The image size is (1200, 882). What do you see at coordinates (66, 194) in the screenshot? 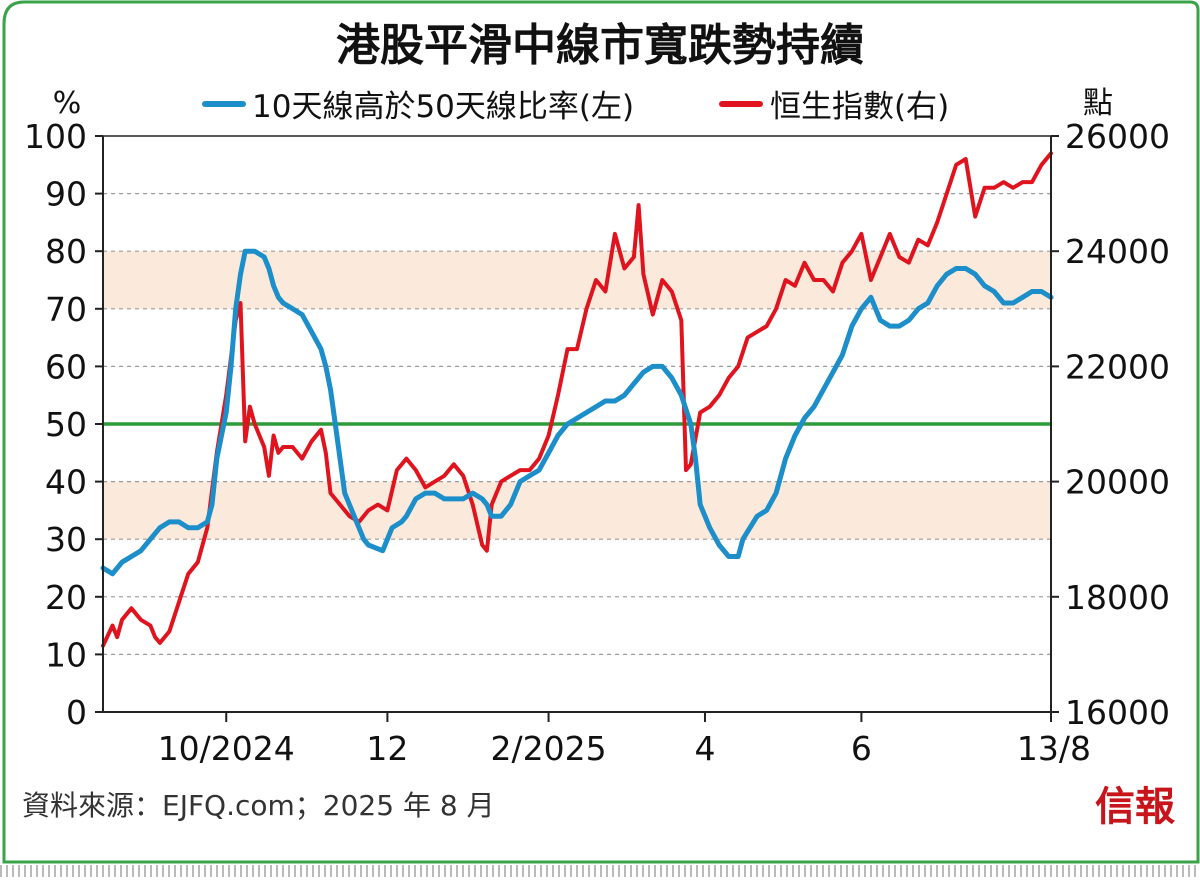
I see `left-tick-label-9: 90` at bounding box center [66, 194].